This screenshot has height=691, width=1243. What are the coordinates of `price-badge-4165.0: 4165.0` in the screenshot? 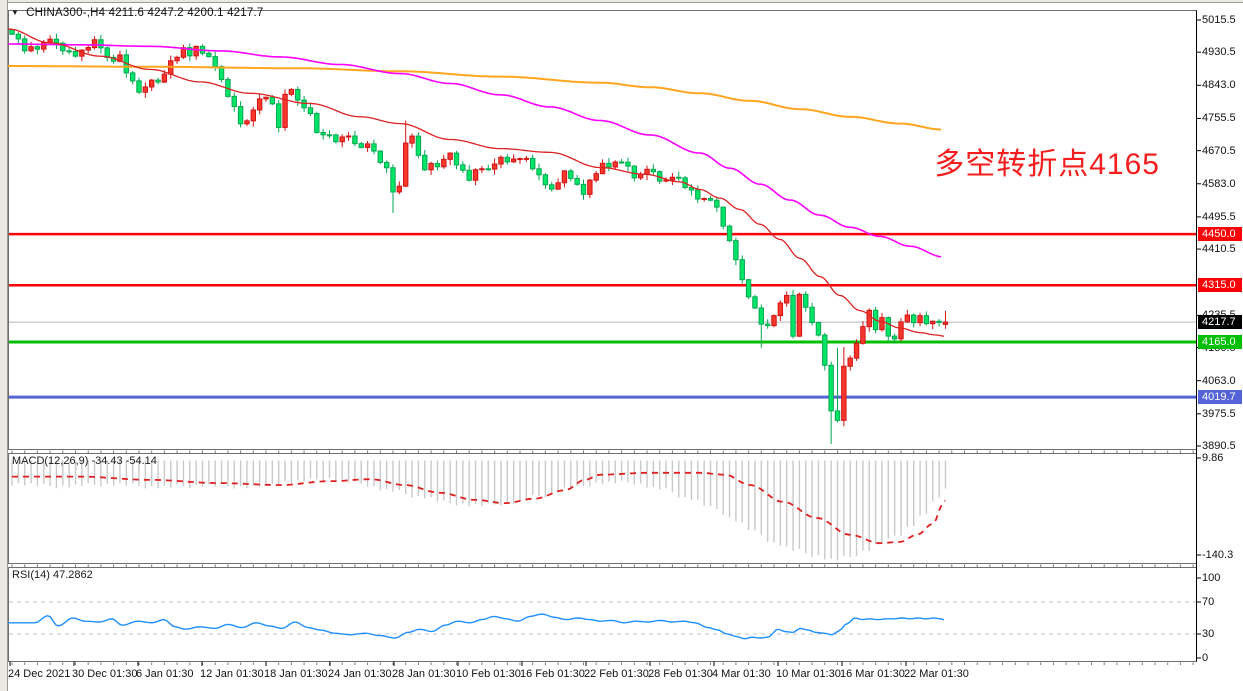 It's located at (1220, 342).